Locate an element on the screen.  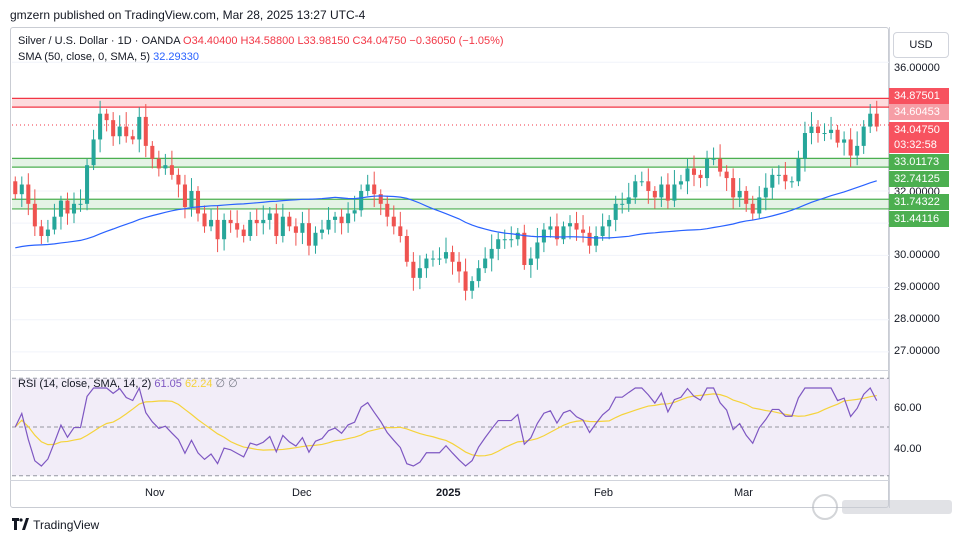
symbol-name: Silver / U.S. Dollar · 1D · OANDA is located at coordinates (99, 41).